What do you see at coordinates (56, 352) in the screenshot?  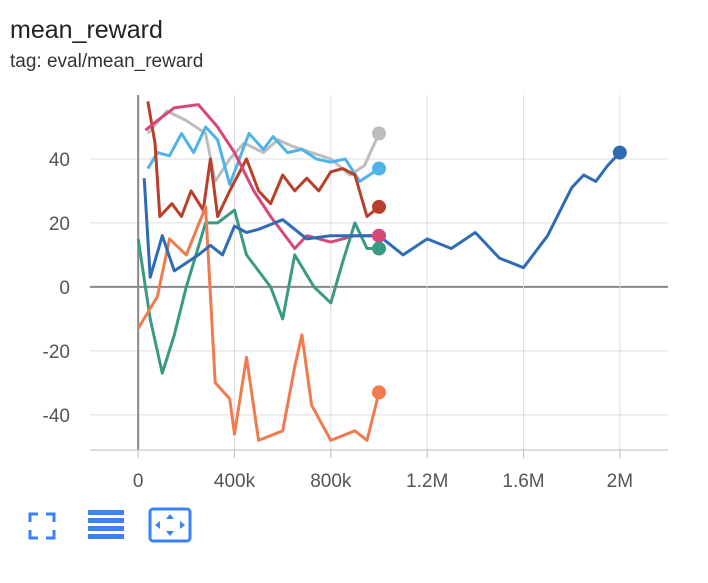 I see `y-tick-label: -20` at bounding box center [56, 352].